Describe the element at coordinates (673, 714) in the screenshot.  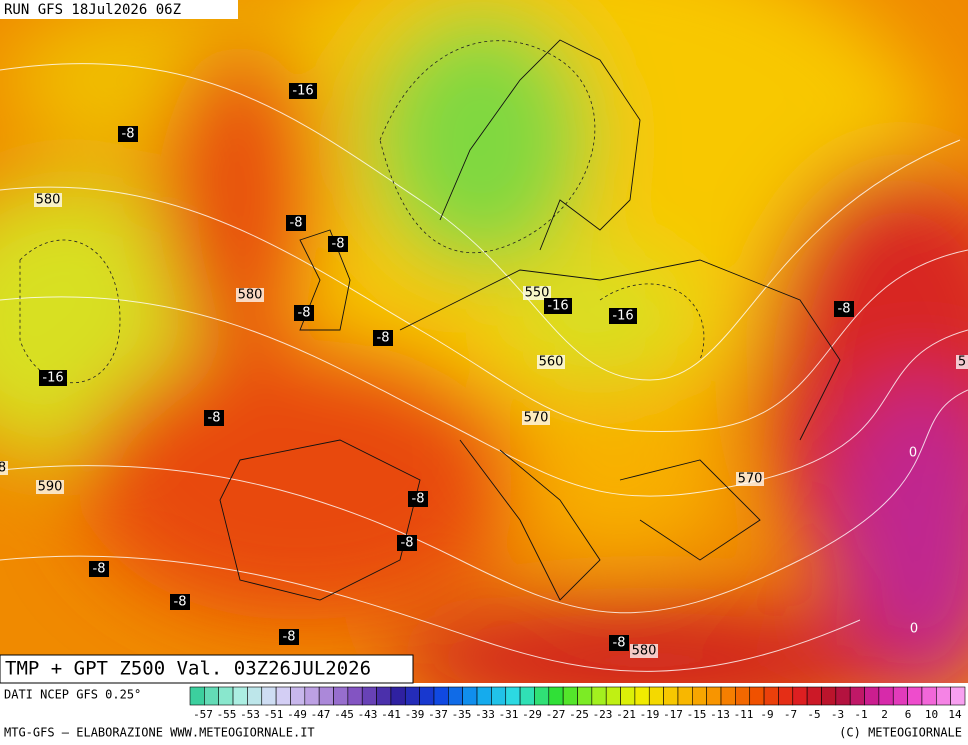
I see `scale-label: -17` at that location.